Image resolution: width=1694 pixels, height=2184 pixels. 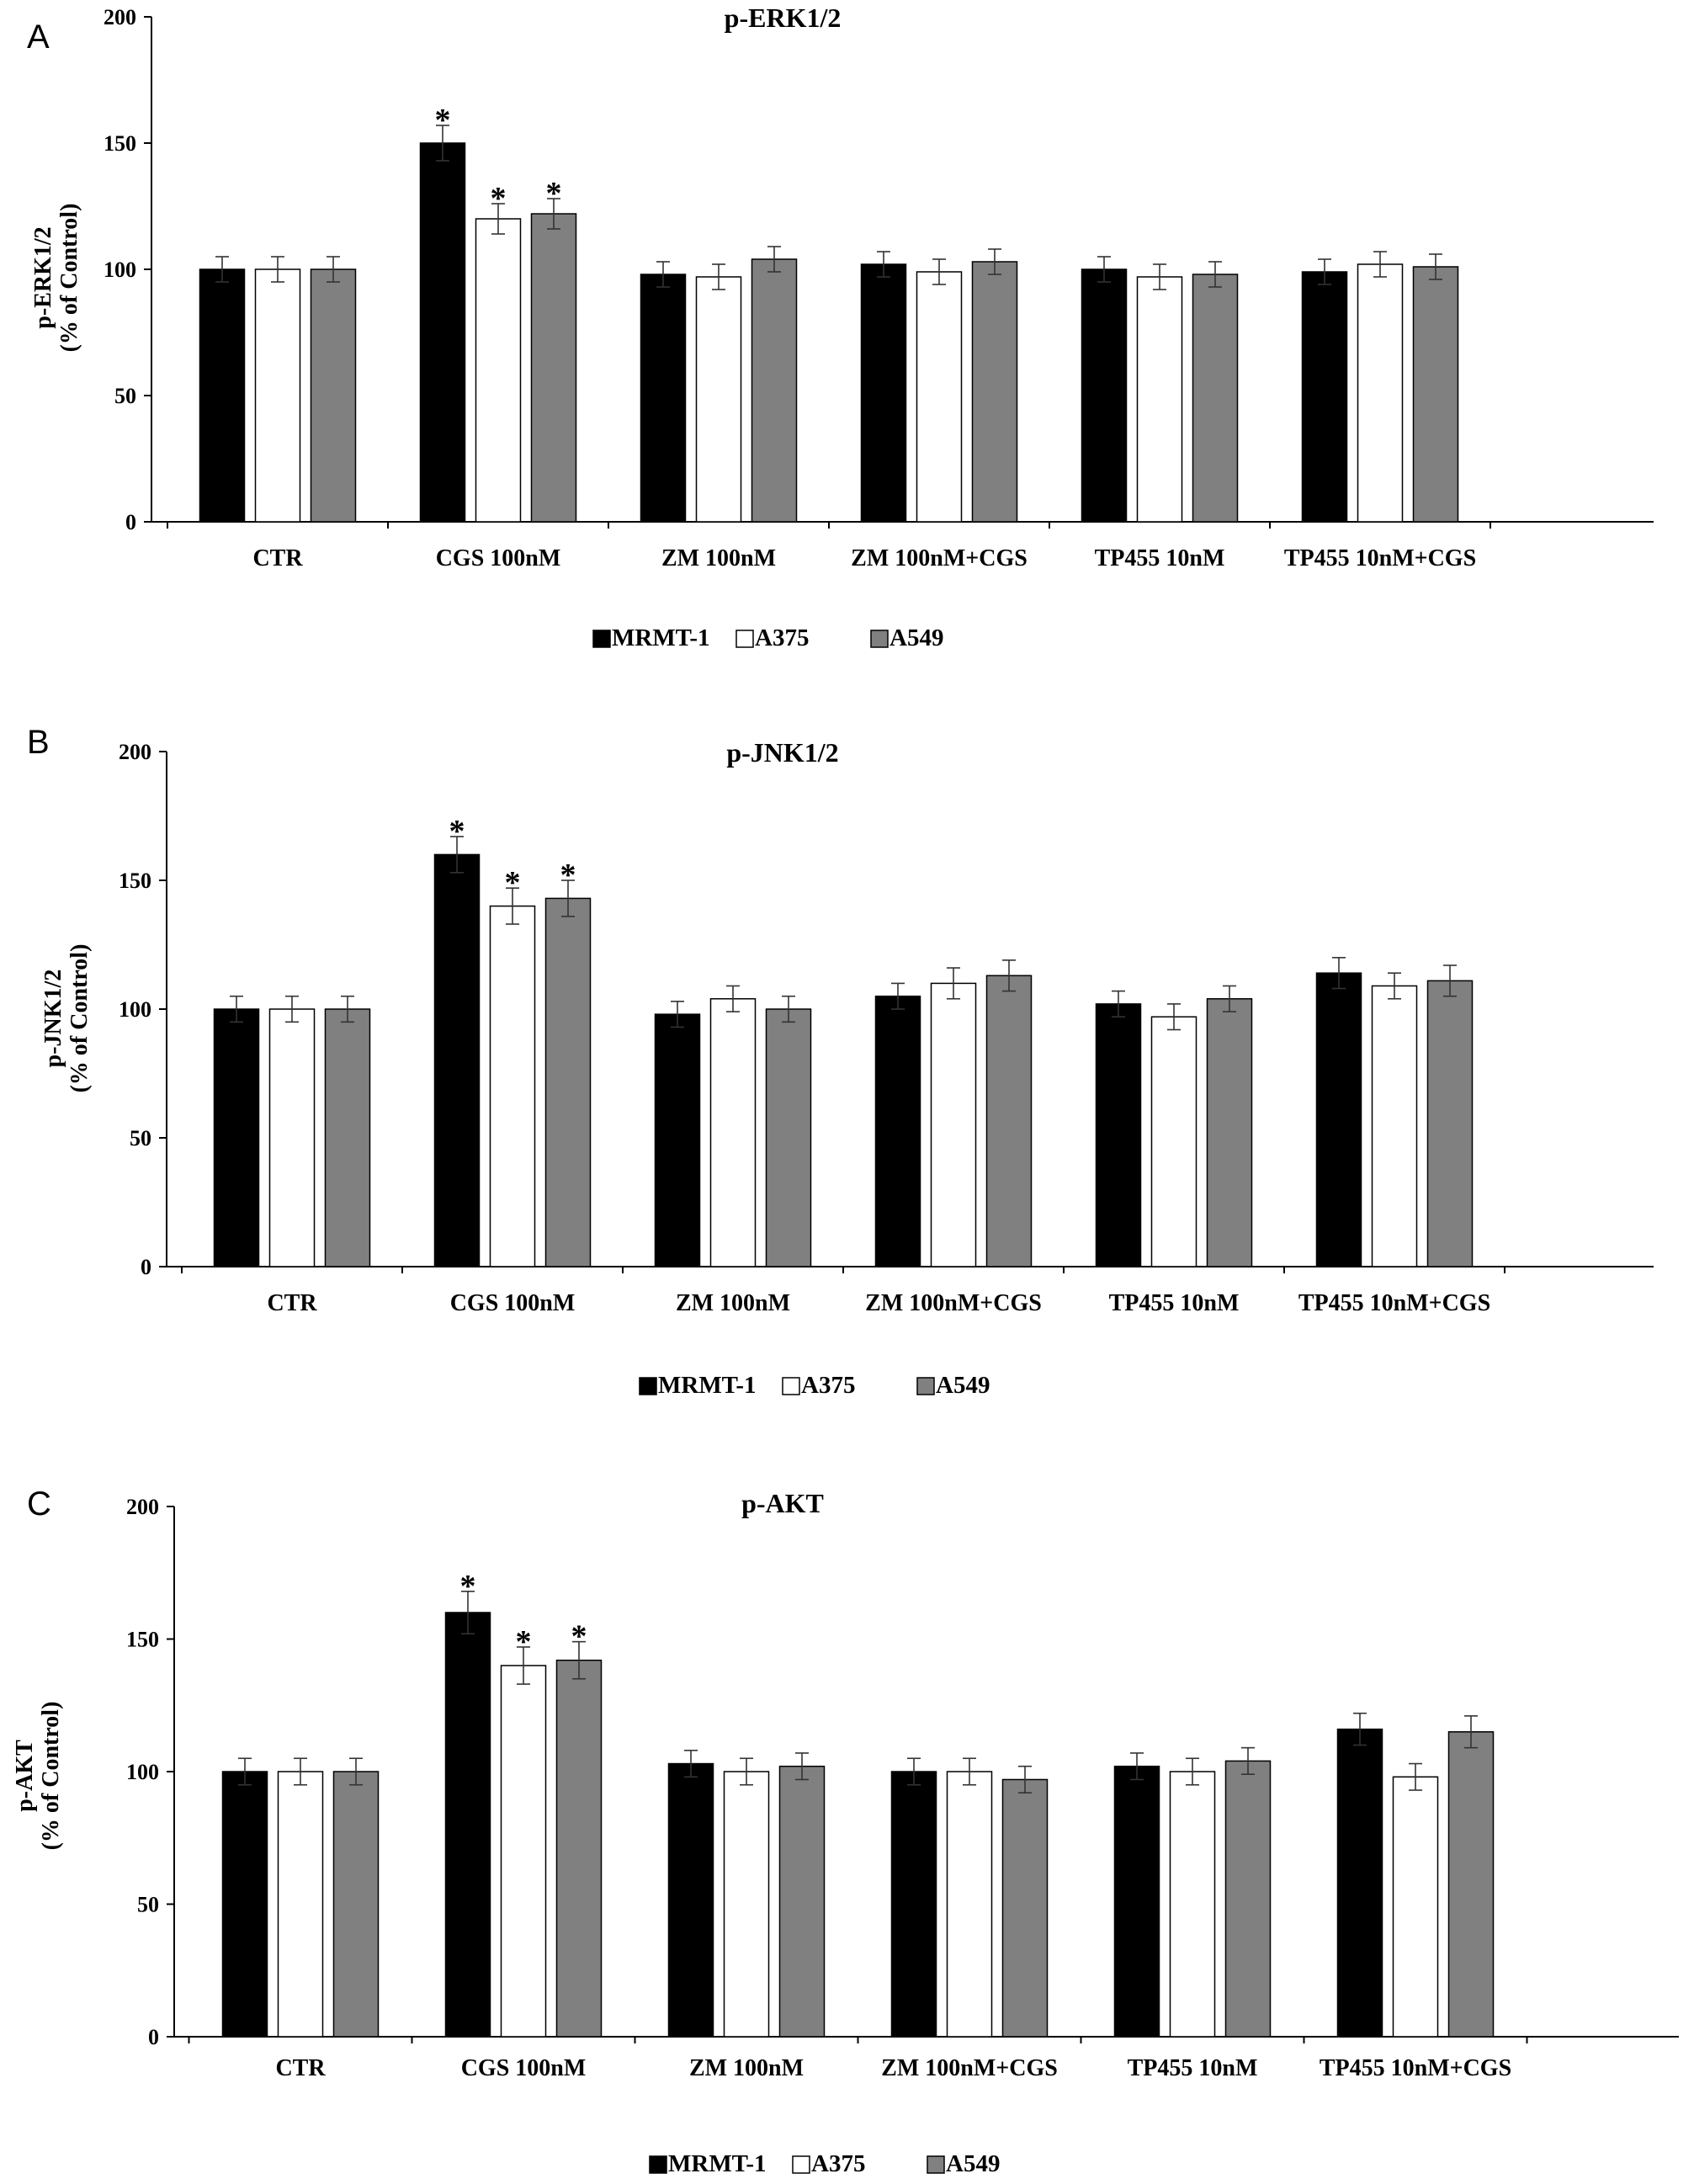 I want to click on bars: * * *, so click(x=829, y=313).